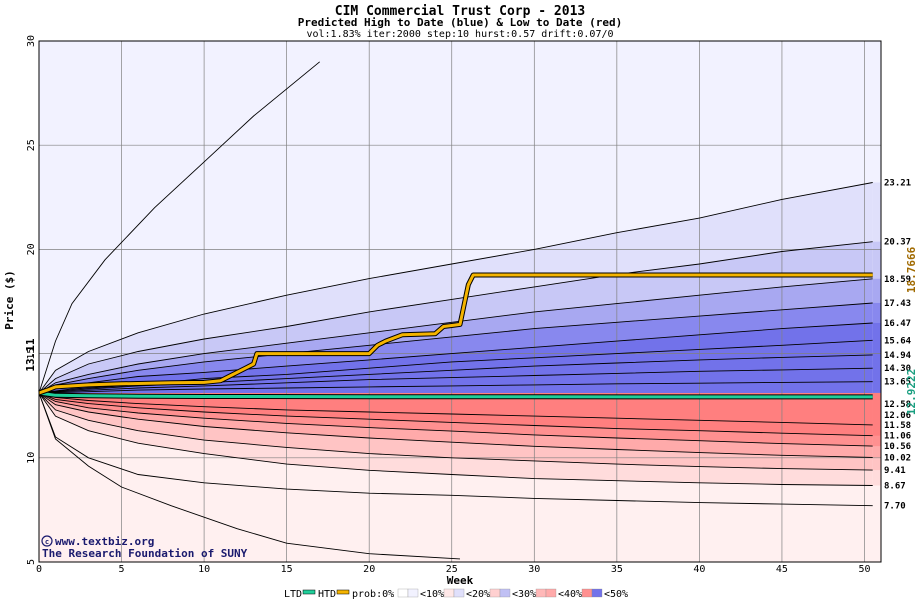  Describe the element at coordinates (287, 569) in the screenshot. I see `x-tick-label: 15` at that location.